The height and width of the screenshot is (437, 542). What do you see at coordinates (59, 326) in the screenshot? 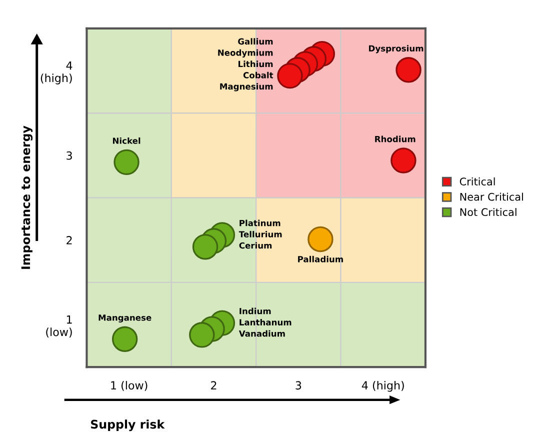
I see `y-tick-label: 1 (low)` at bounding box center [59, 326].